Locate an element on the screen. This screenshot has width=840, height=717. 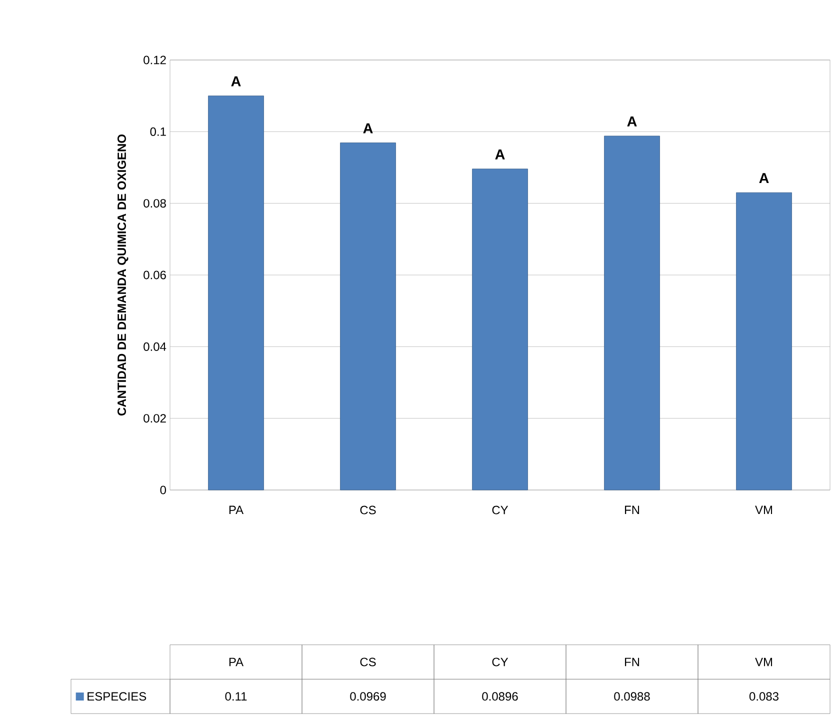
y-tick-label: 0.12 is located at coordinates (155, 60).